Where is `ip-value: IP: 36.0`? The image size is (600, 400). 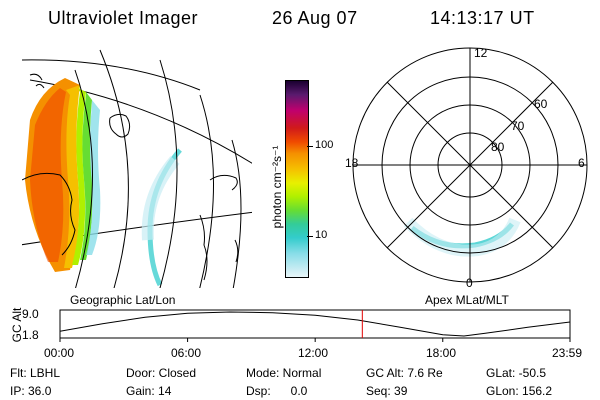
ip-value: IP: 36.0 is located at coordinates (31, 391).